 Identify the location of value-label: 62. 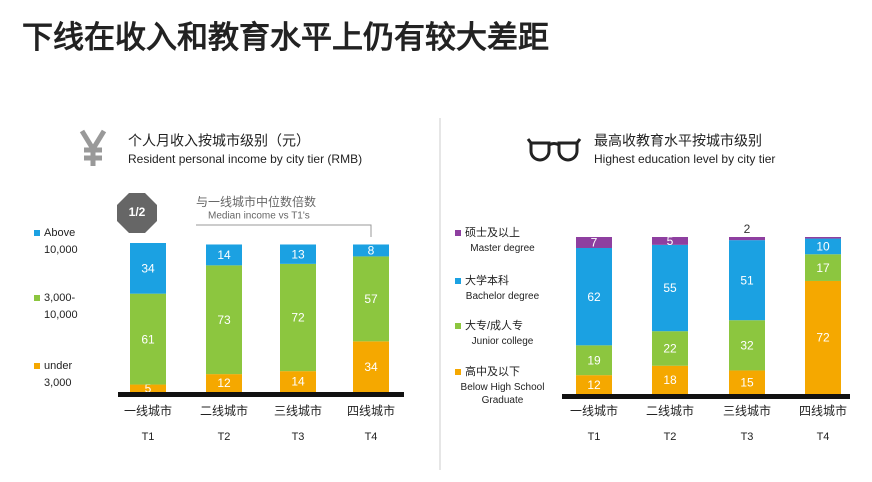
(594, 297).